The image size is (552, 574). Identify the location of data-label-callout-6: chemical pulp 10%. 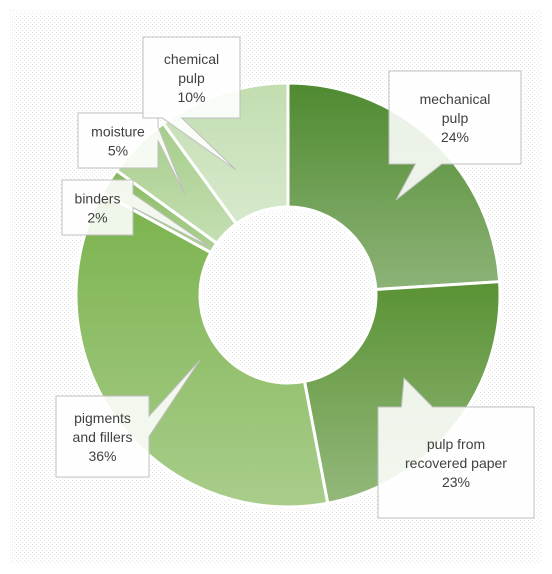
(191, 103).